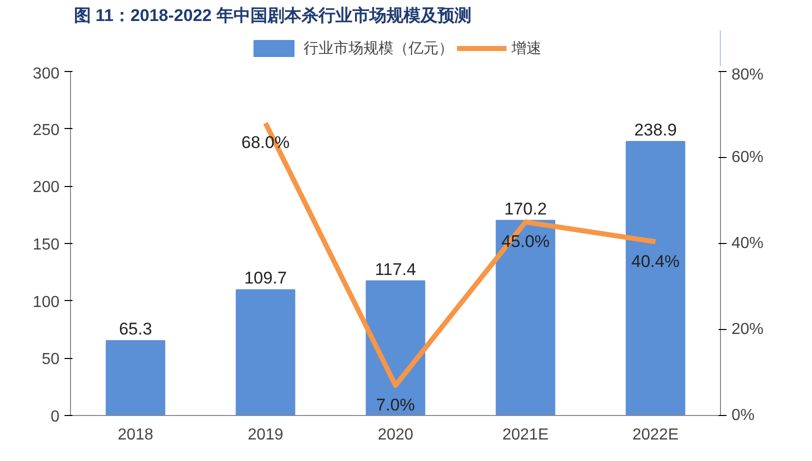 This screenshot has width=812, height=461. Describe the element at coordinates (51, 359) in the screenshot. I see `y-tick-label: 50` at that location.